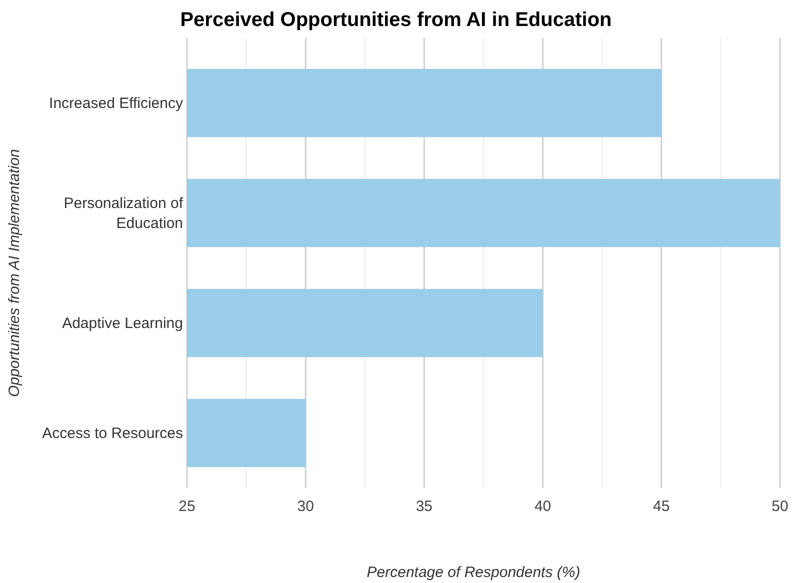 The image size is (792, 583). What do you see at coordinates (187, 506) in the screenshot?
I see `x-tick-label: 25` at bounding box center [187, 506].